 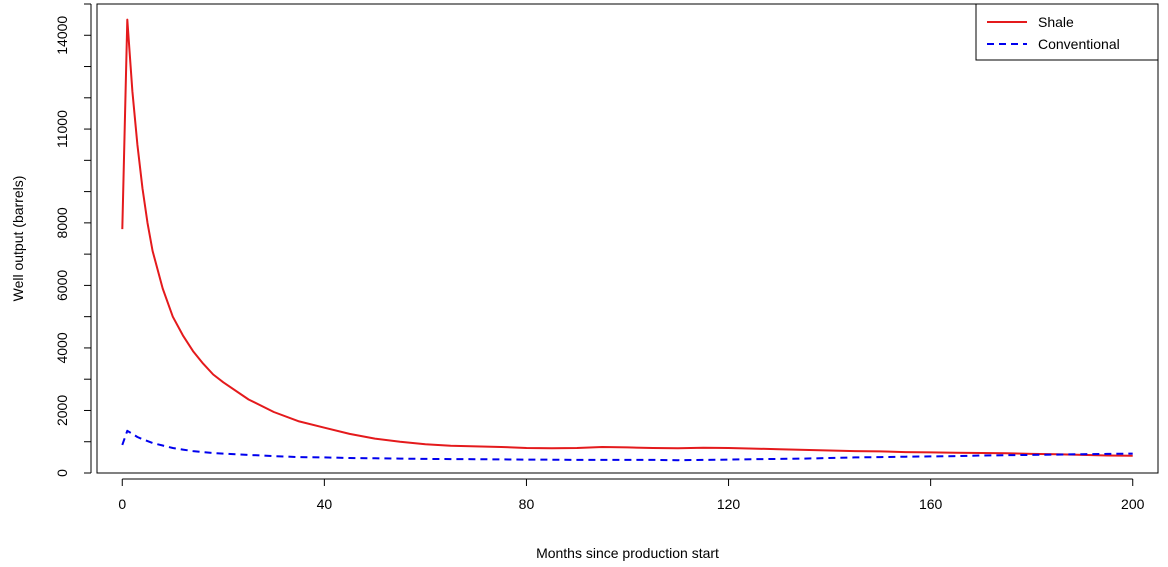 I want to click on y-tick-label: 11000, so click(x=62, y=129).